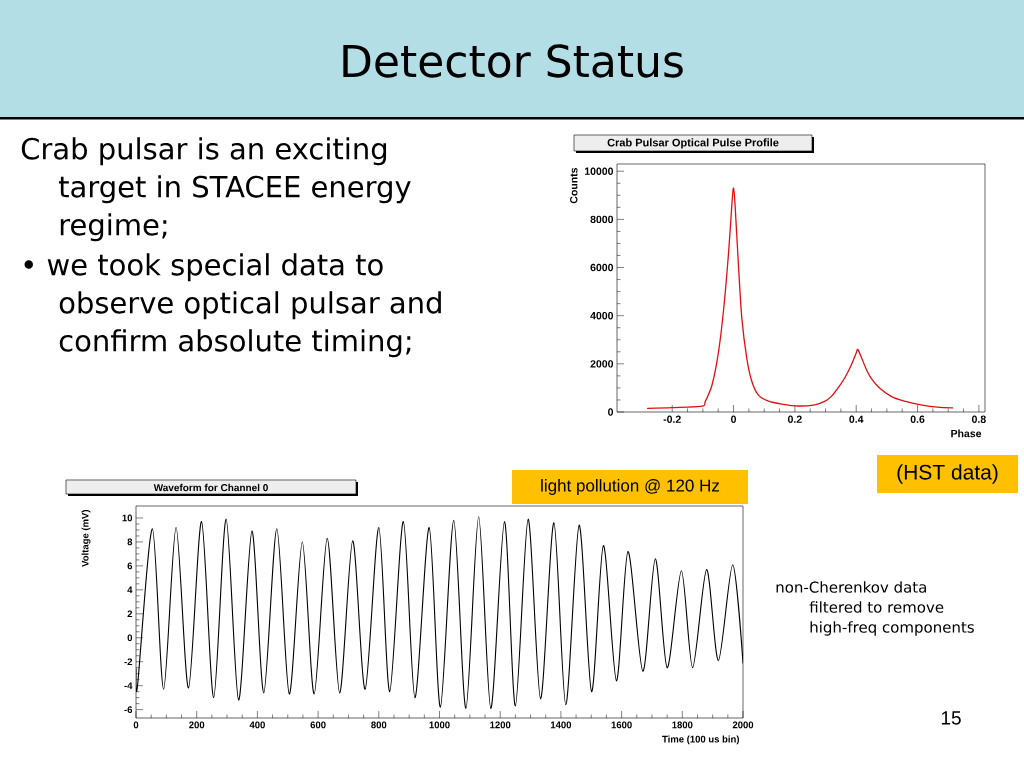 The height and width of the screenshot is (768, 1024). Describe the element at coordinates (621, 725) in the screenshot. I see `x-tick-label: 1600` at that location.